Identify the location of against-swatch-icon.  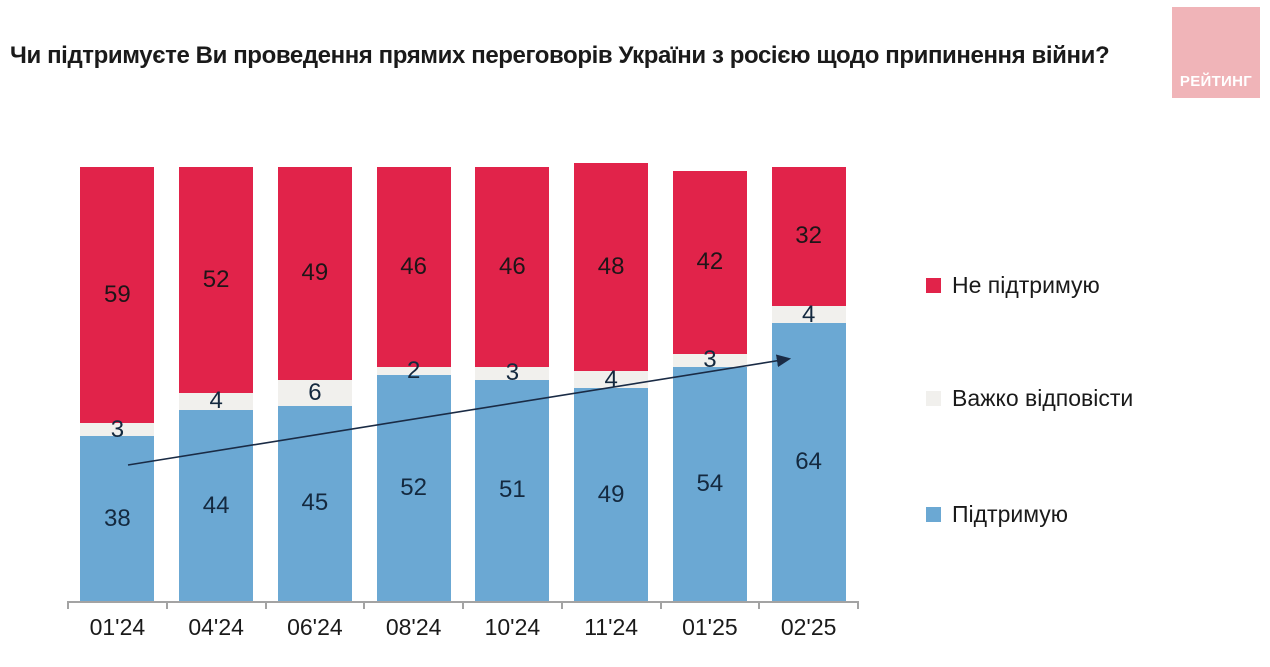
(933, 285).